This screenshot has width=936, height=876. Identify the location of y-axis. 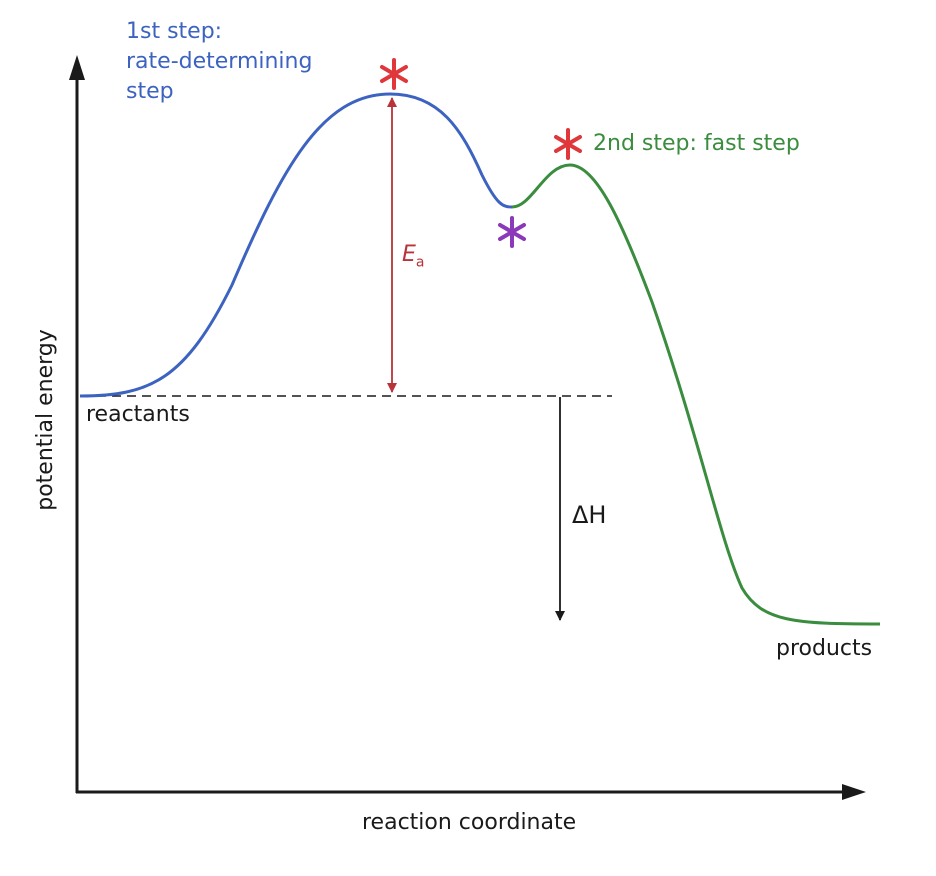
(77, 424).